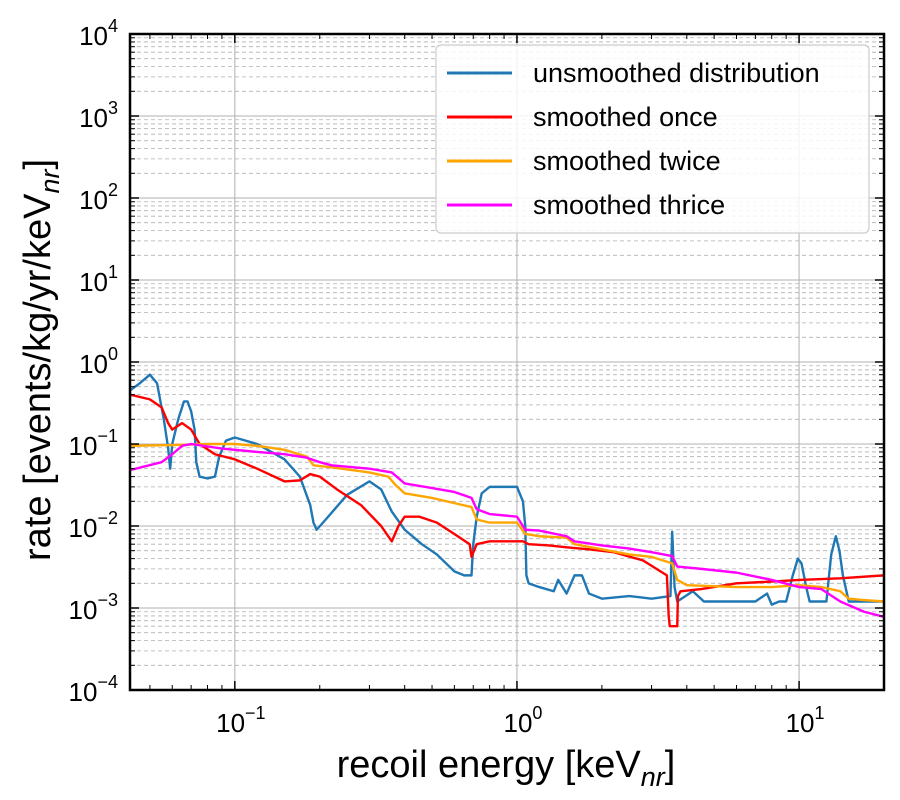 This screenshot has height=800, width=900. I want to click on y-tick-label: 10⁰, so click(98, 361).